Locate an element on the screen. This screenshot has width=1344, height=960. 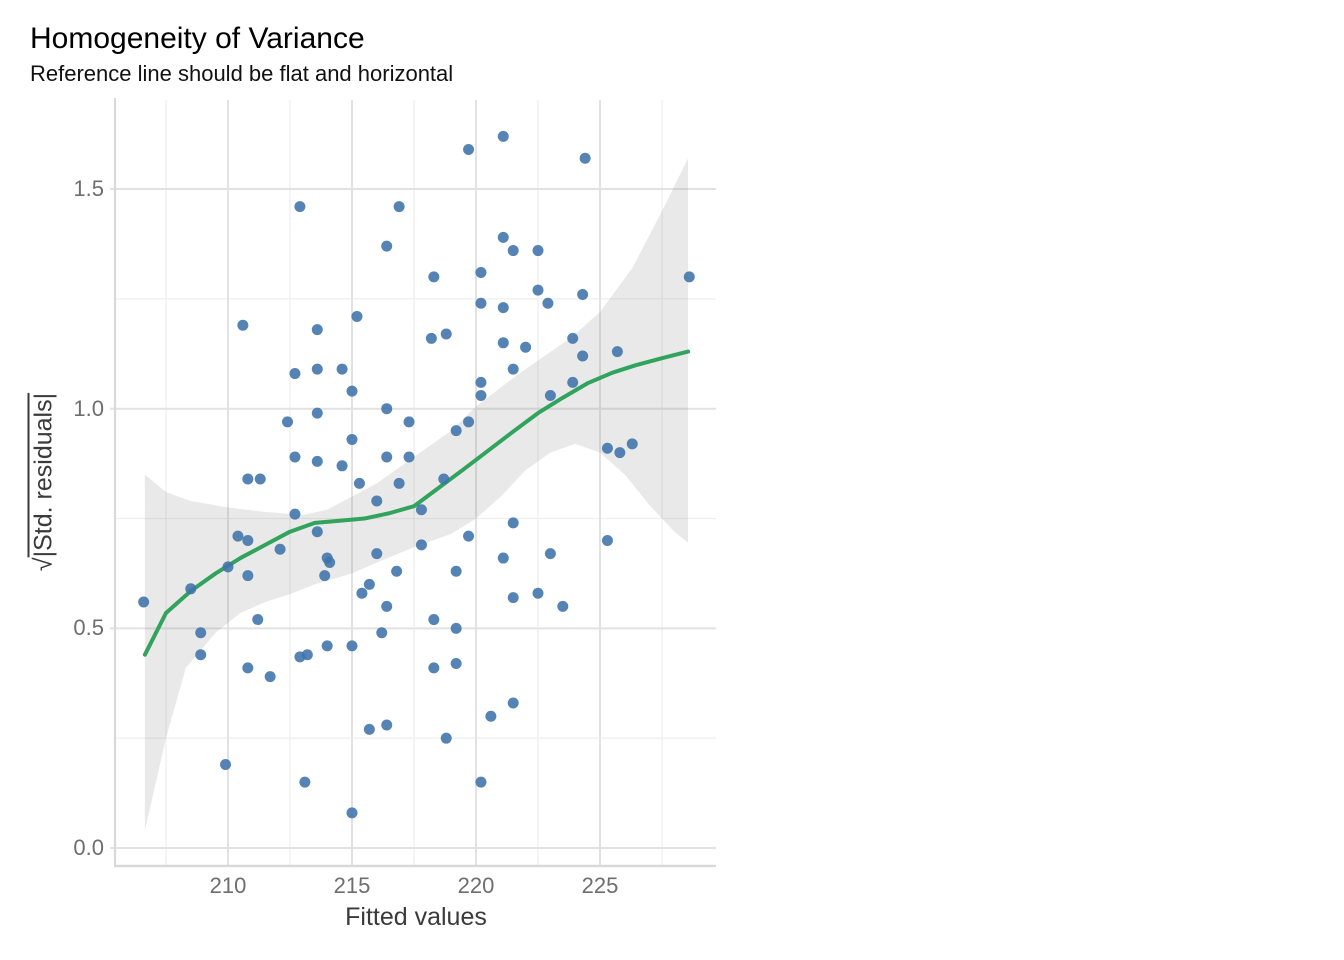
y-tick-label: 0.5 is located at coordinates (88, 628).